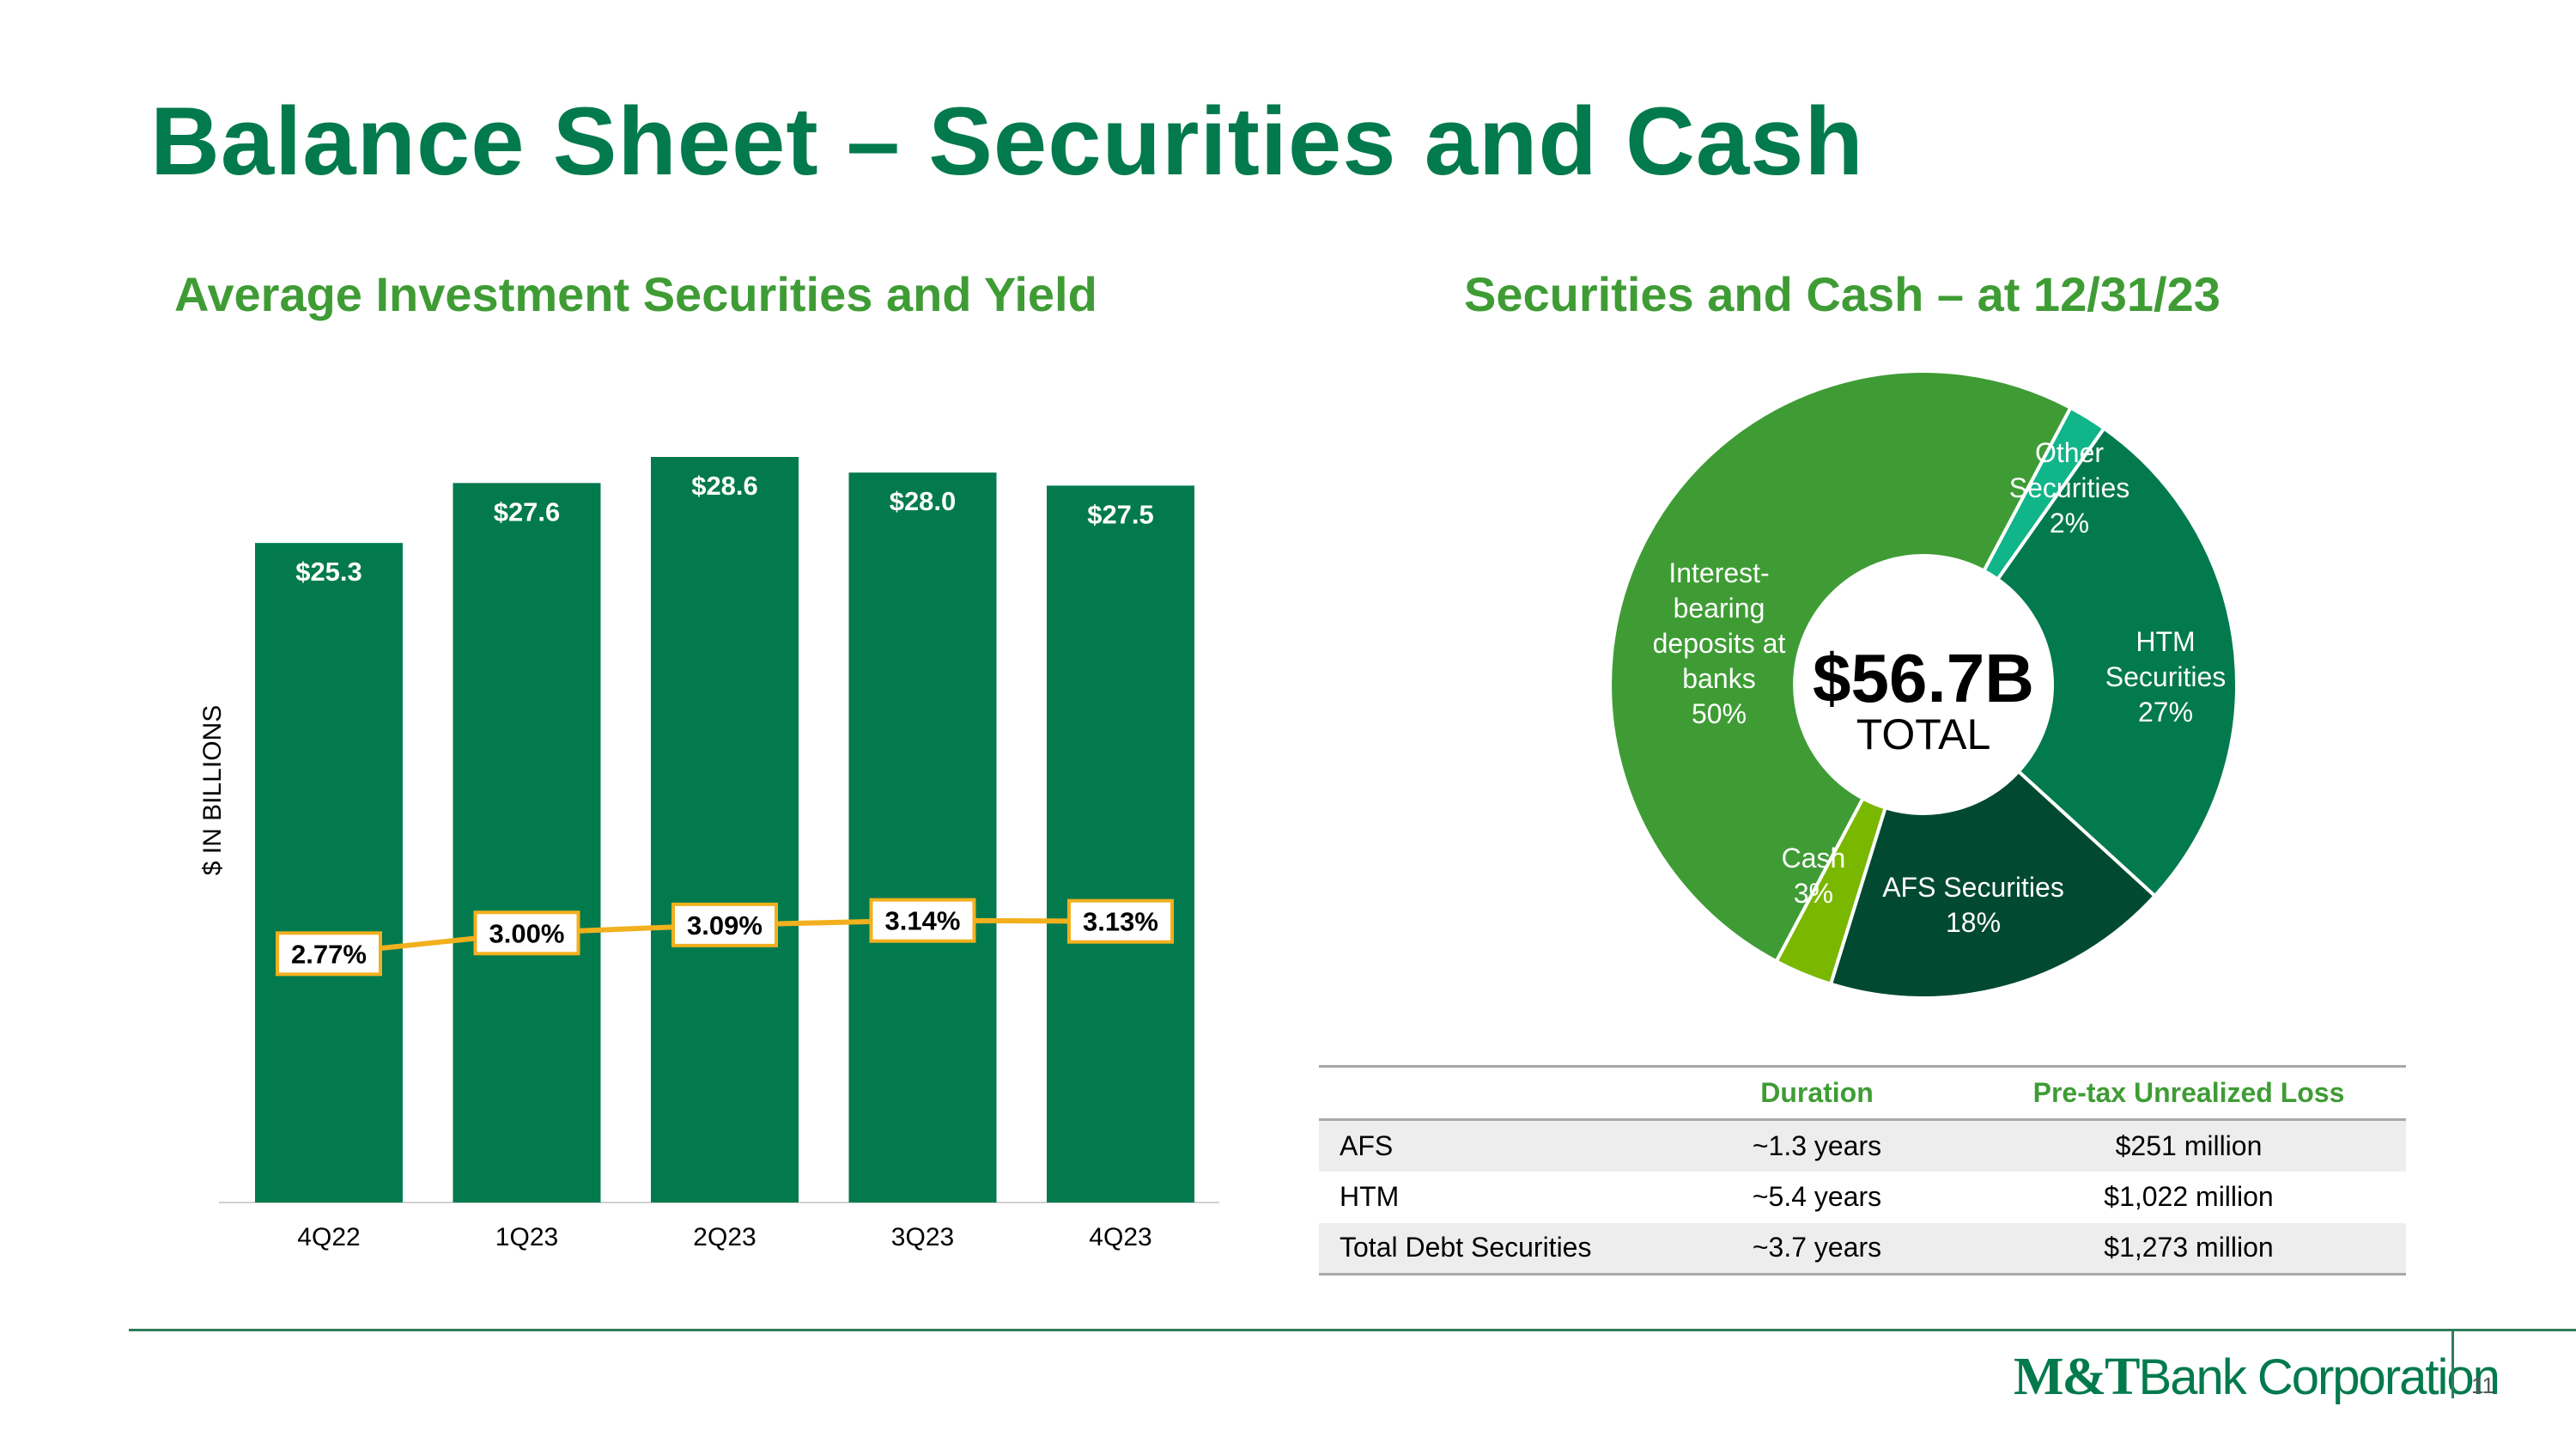 The height and width of the screenshot is (1449, 2576). What do you see at coordinates (922, 1237) in the screenshot?
I see `x-tick-label: 3Q23` at bounding box center [922, 1237].